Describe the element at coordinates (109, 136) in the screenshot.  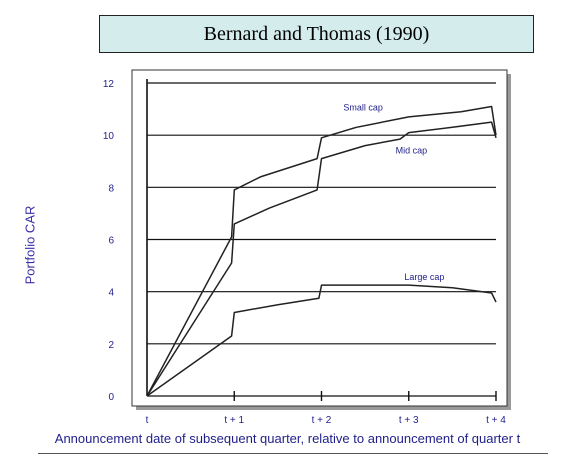
I see `y-tick-label: 10` at that location.